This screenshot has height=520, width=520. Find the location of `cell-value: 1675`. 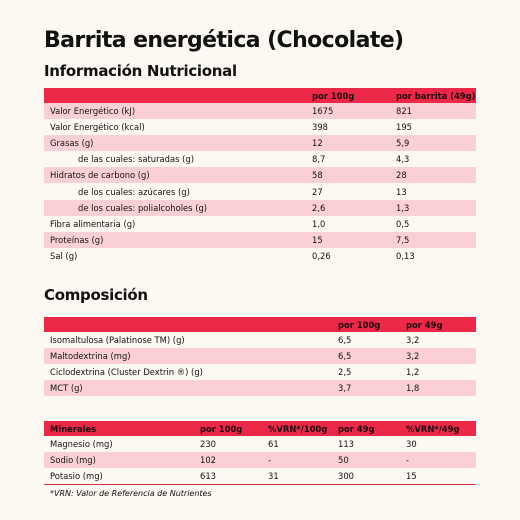

cell-value: 1675 is located at coordinates (348, 111).